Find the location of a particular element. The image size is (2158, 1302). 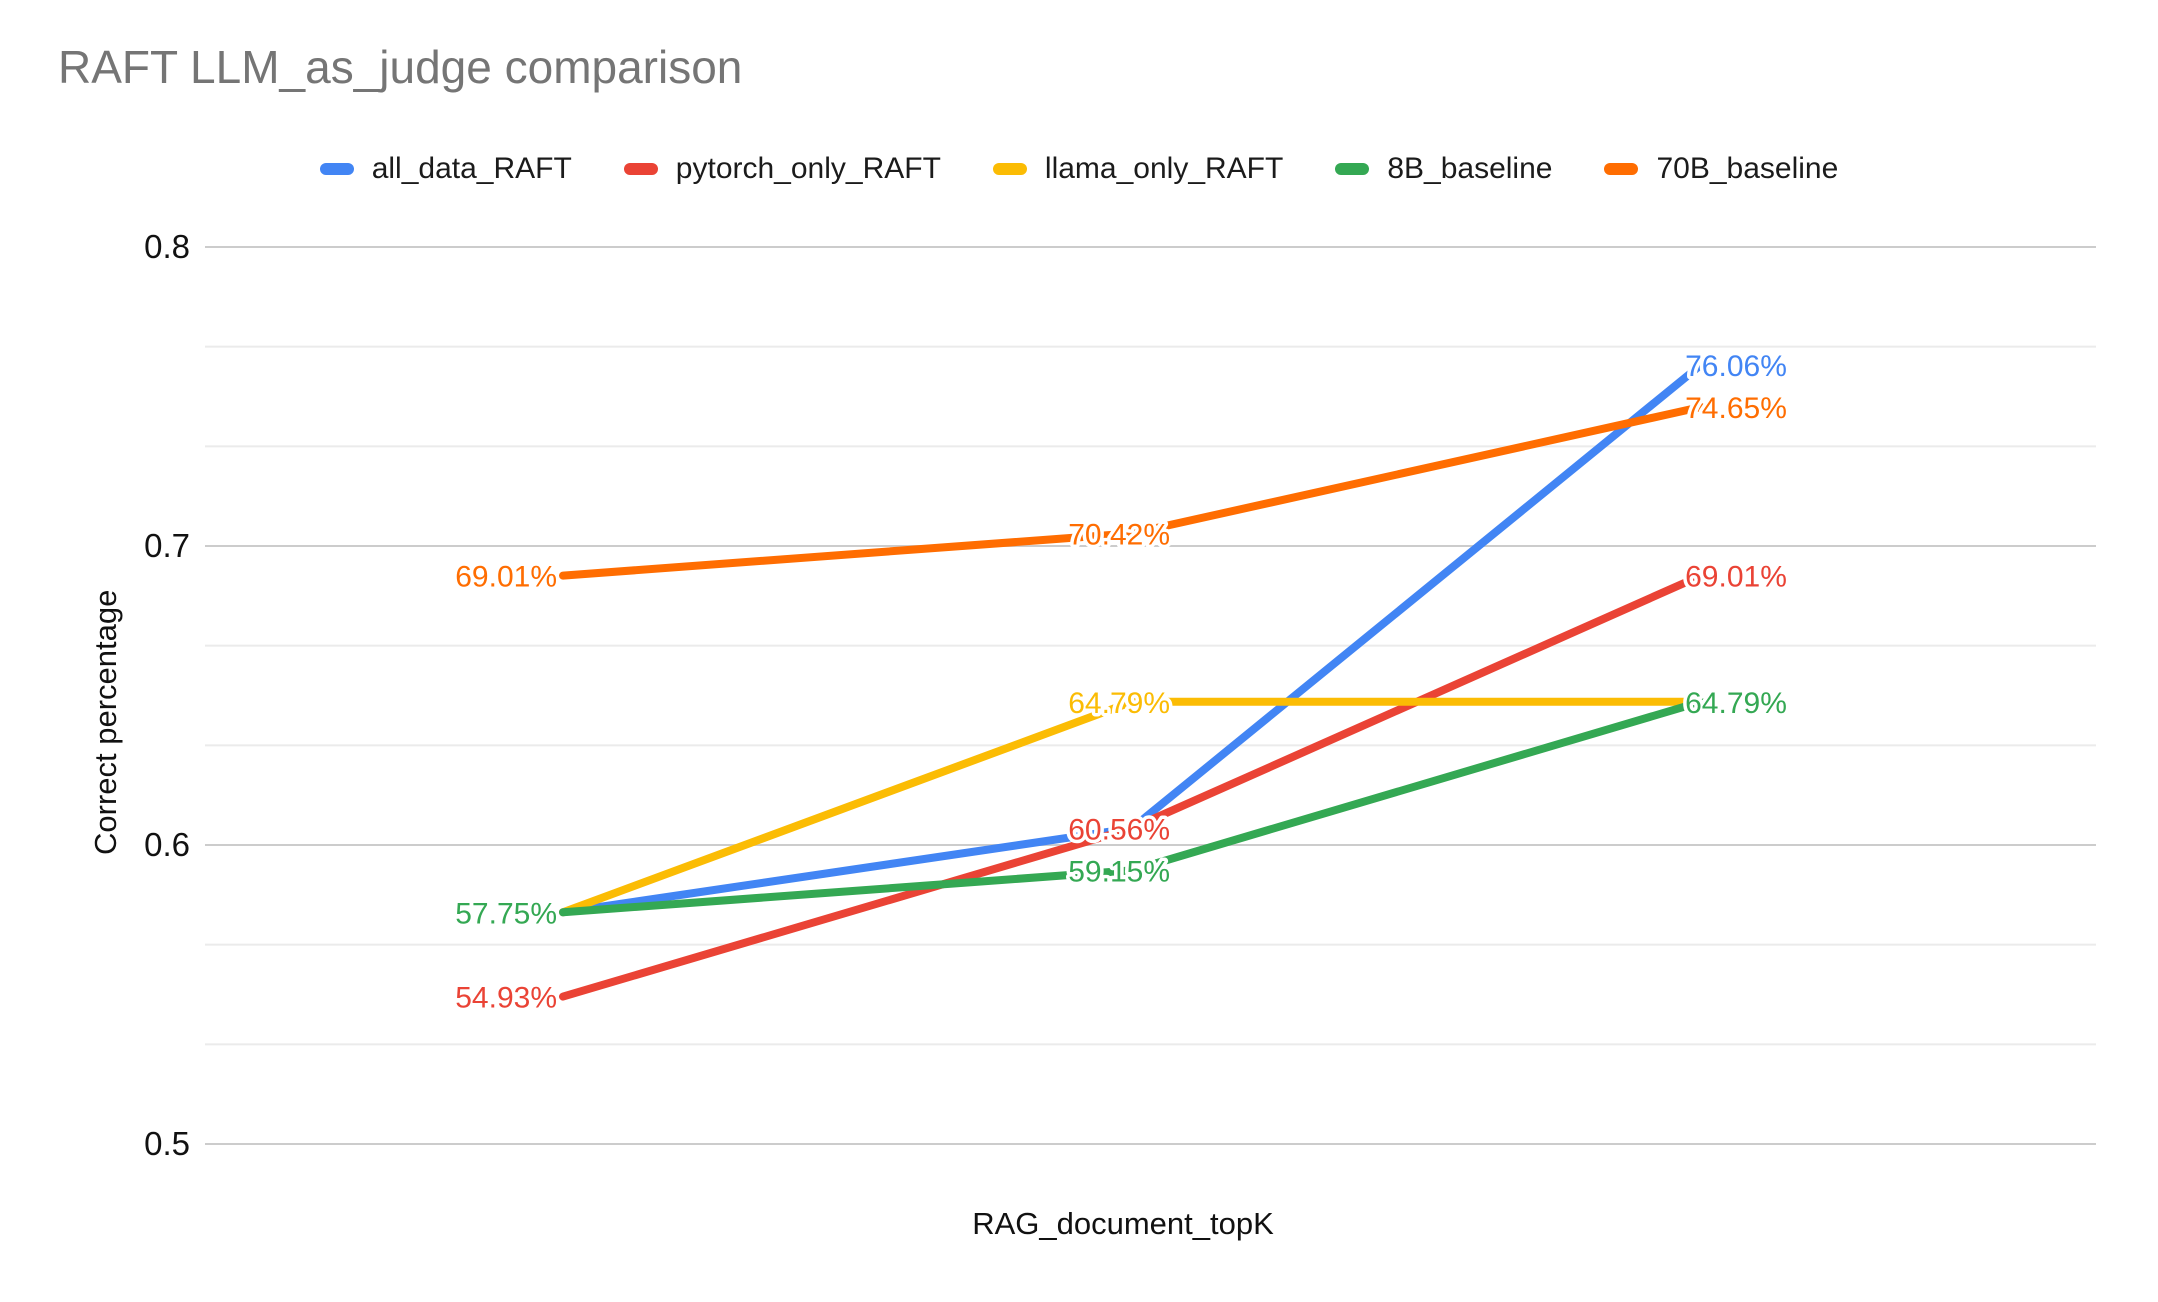

data-label-pytorch_only_RAFT-0: 54.93% is located at coordinates (506, 998).